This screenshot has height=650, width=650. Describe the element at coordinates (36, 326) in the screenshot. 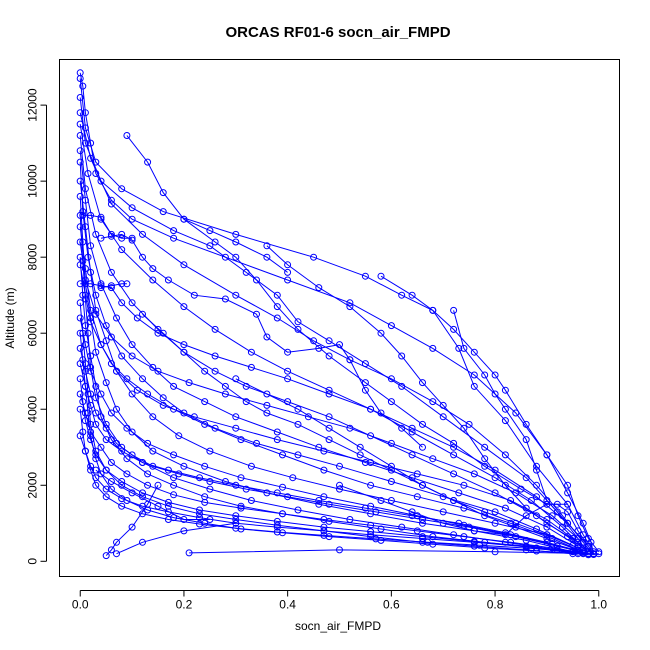

I see `y-axis: 0 2000 4000 6000 8000 10000 12000` at that location.